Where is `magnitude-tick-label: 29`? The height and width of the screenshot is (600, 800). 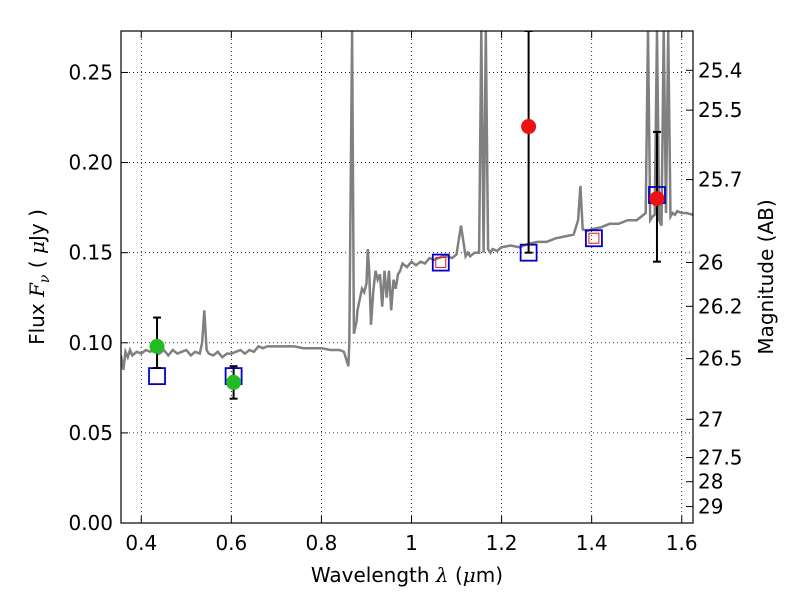
magnitude-tick-label: 29 is located at coordinates (710, 507).